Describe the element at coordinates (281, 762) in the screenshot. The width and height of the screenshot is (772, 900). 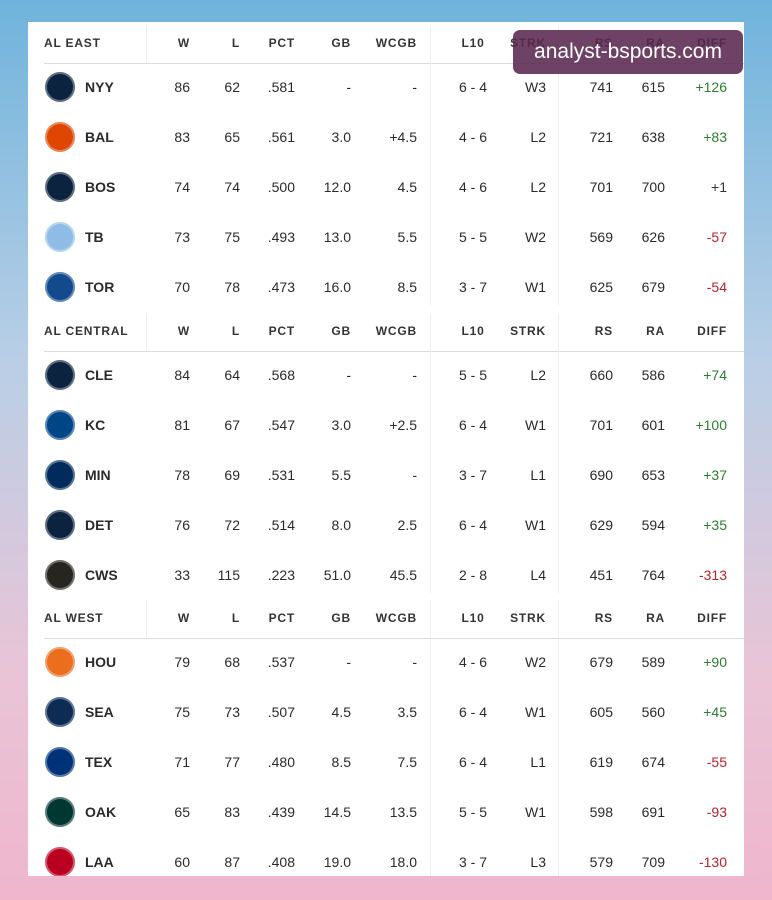
I see `stat-cell: .480` at that location.